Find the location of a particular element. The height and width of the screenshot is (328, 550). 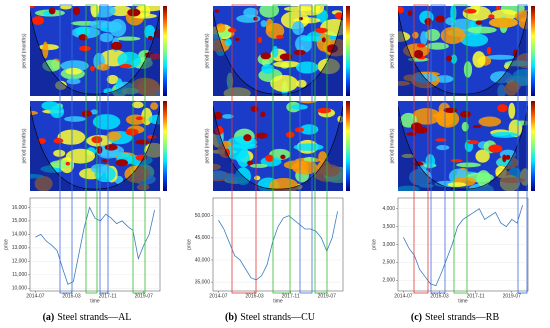

y-tick-label: 2,500 is located at coordinates (388, 263).